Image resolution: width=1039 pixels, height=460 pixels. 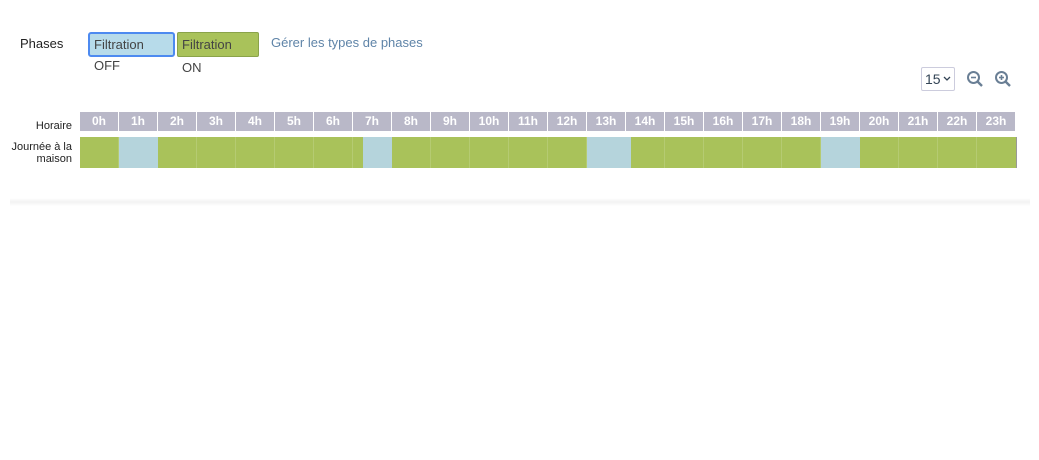 I want to click on manage-link: Gérer les types de phases, so click(x=347, y=42).